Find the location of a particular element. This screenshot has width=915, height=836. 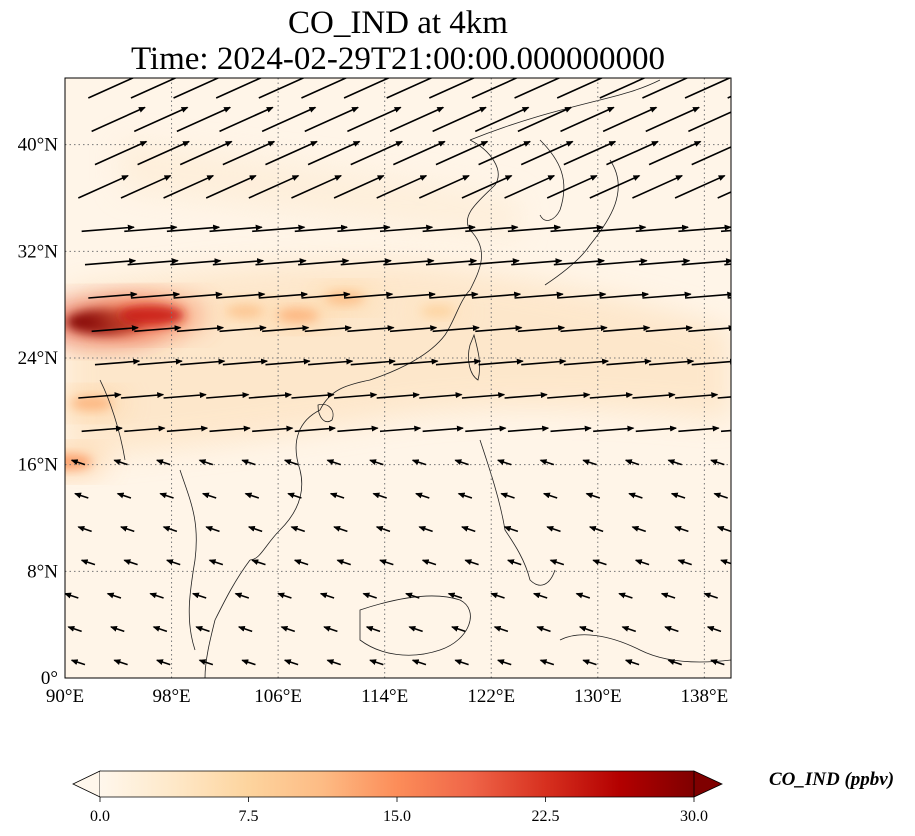

longitude-tick-label: 114°E is located at coordinates (384, 696).